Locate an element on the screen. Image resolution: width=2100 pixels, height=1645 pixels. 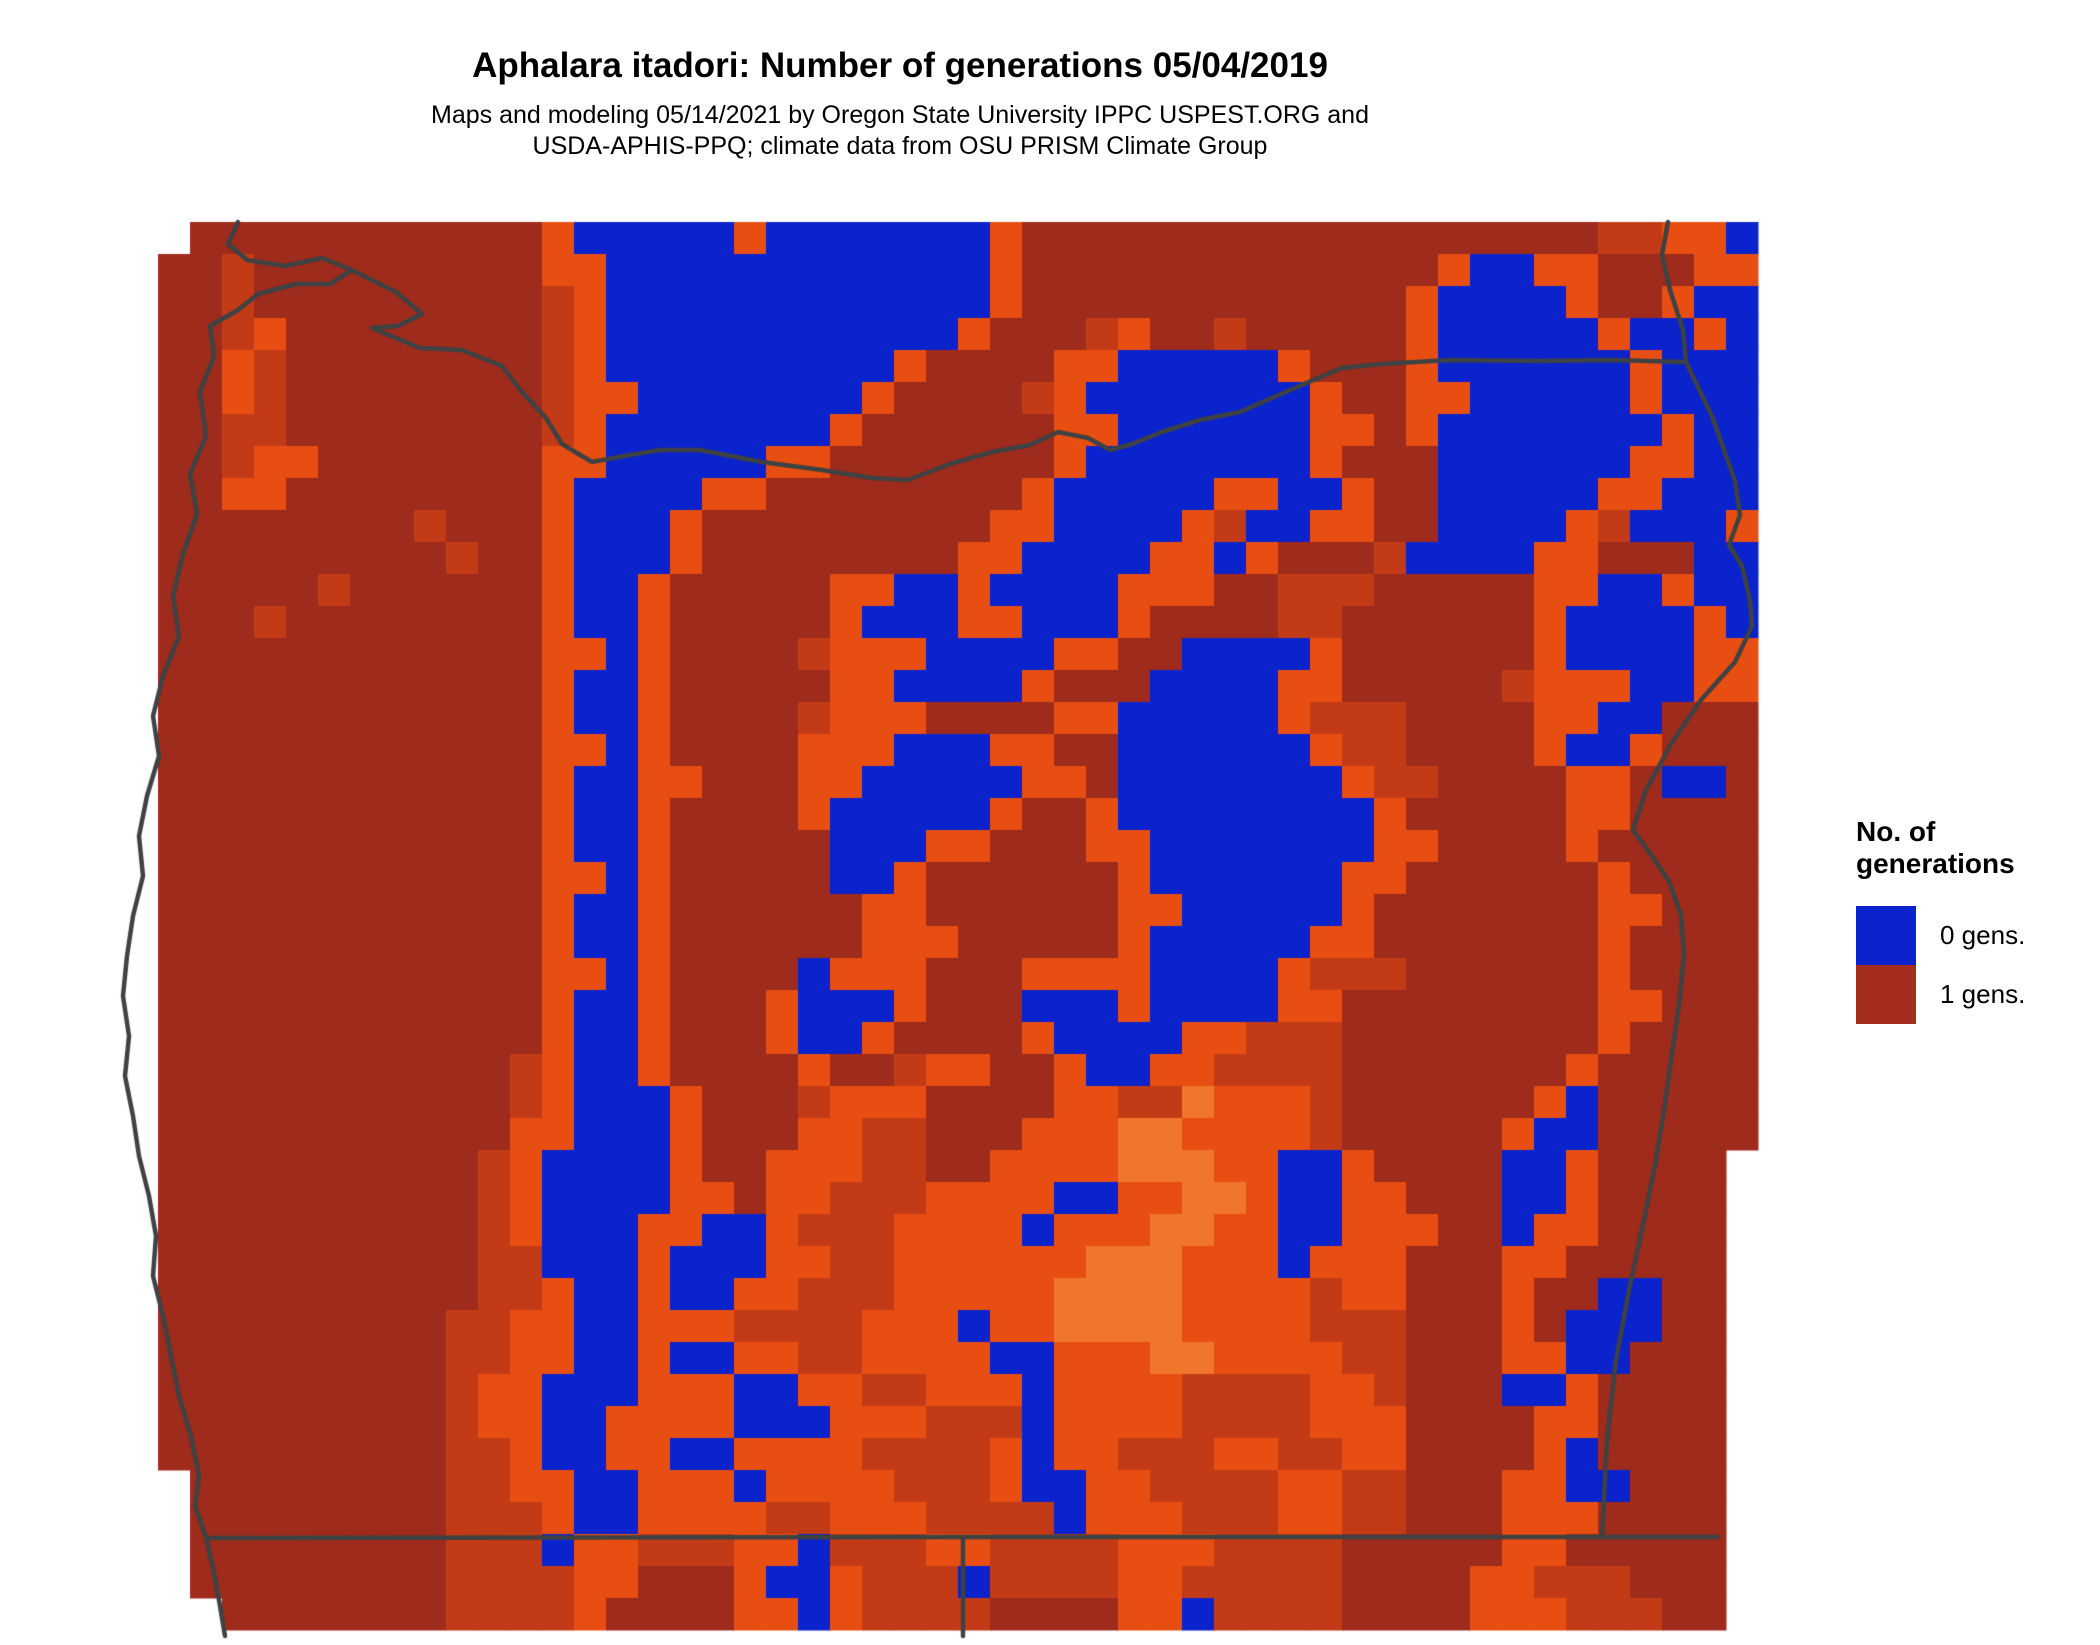
legend: No. of generations 0 gens. 1 gens. is located at coordinates (1976, 920).